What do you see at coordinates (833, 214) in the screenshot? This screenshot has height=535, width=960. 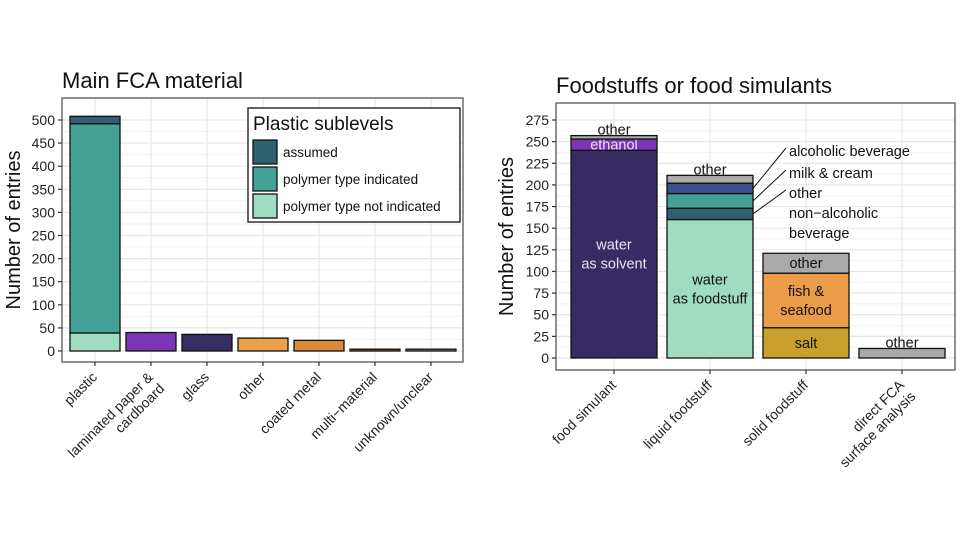 I see `callout-label: other non−alcoholic beverage` at bounding box center [833, 214].